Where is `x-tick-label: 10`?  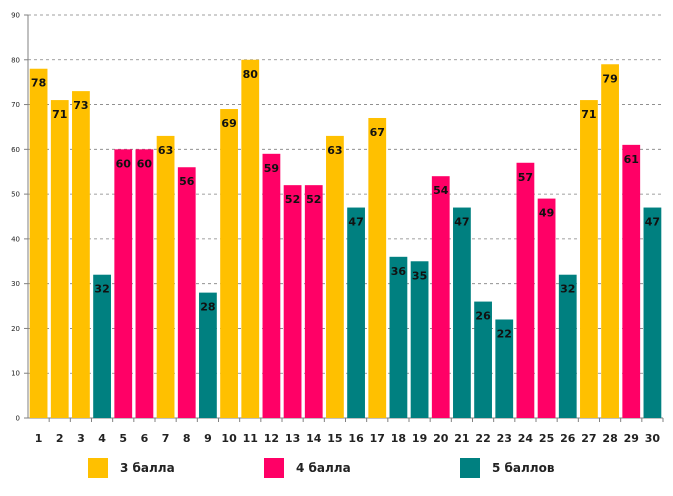
x-tick-label: 10 is located at coordinates (229, 438).